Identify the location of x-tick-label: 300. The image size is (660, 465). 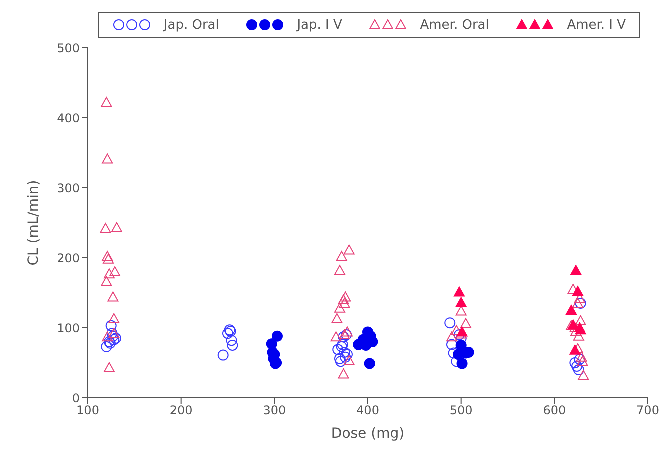
(274, 411).